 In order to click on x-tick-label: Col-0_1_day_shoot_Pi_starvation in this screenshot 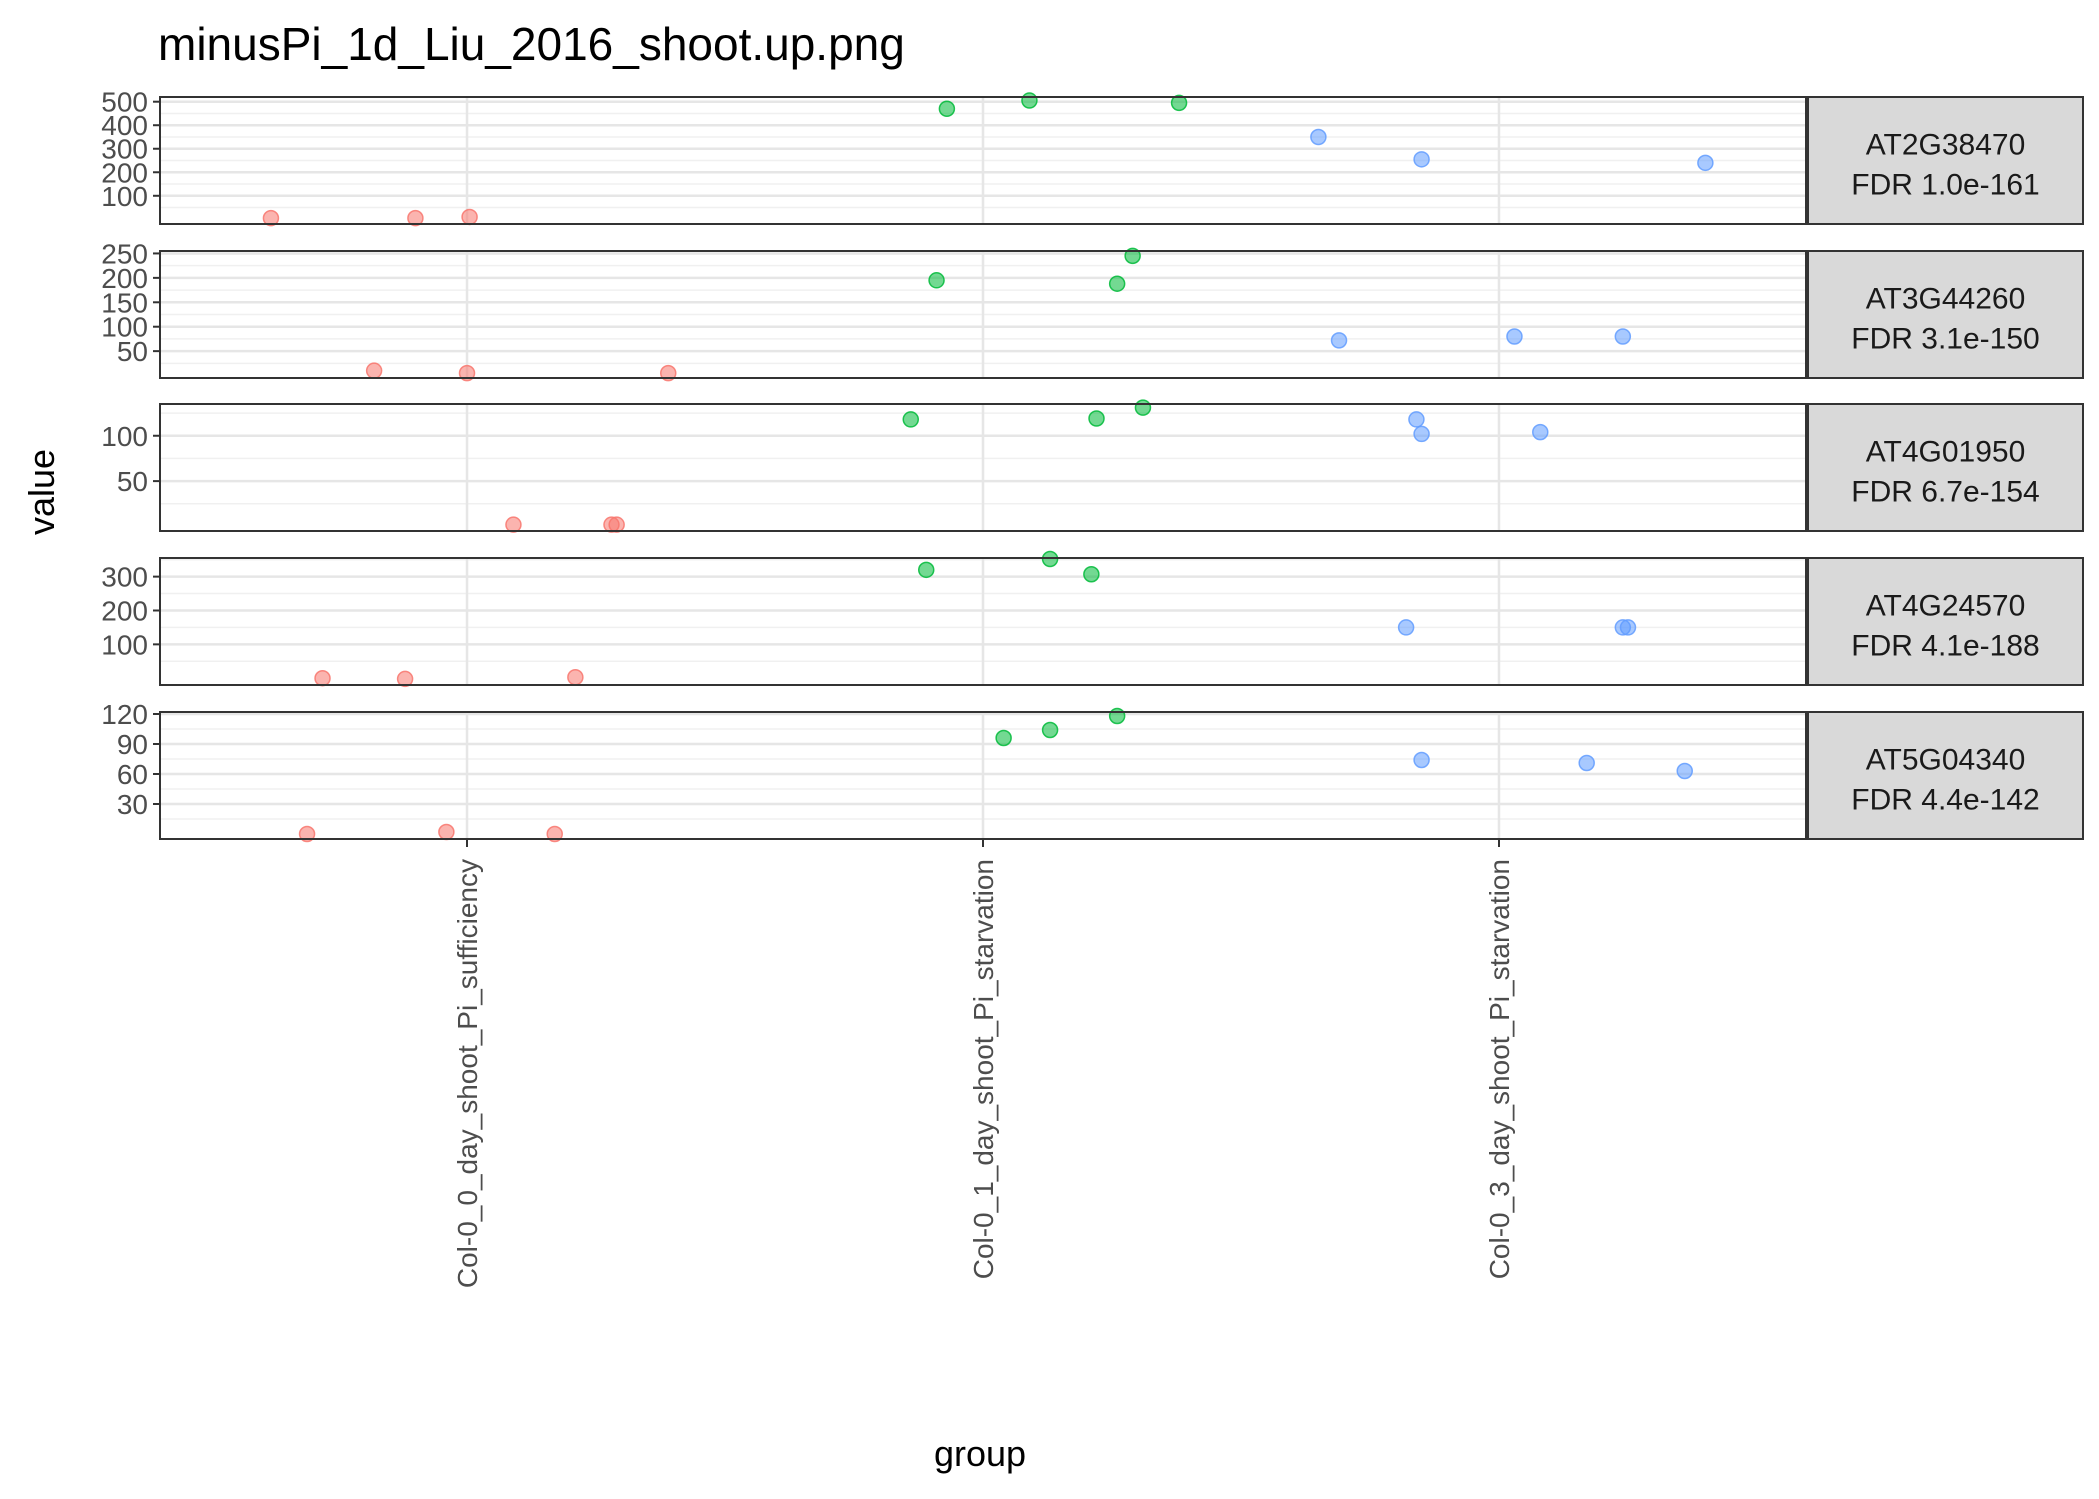, I will do `click(983, 1069)`.